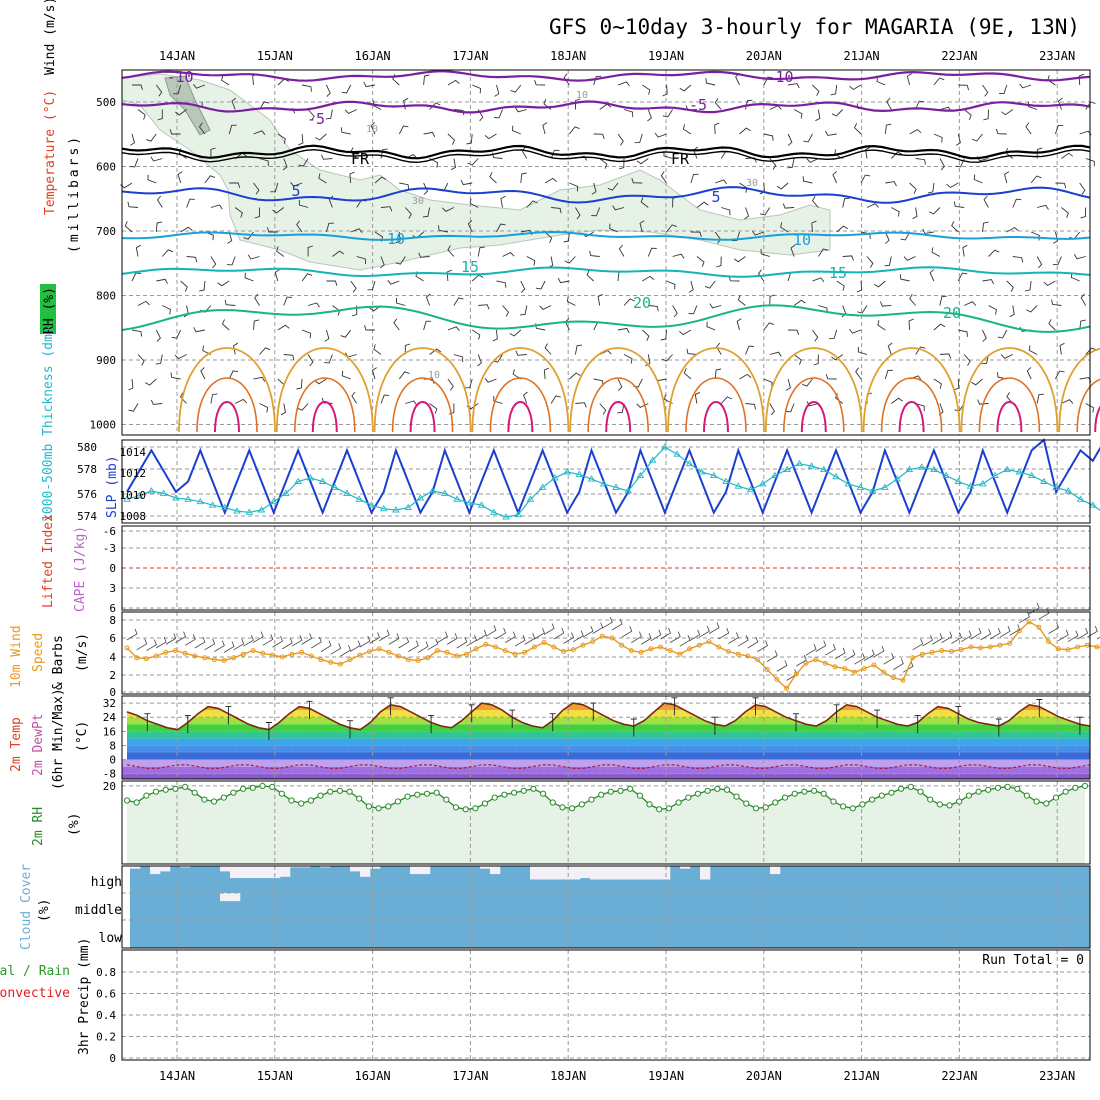  I want to click on isotherm-25-plume, so click(618, 390).